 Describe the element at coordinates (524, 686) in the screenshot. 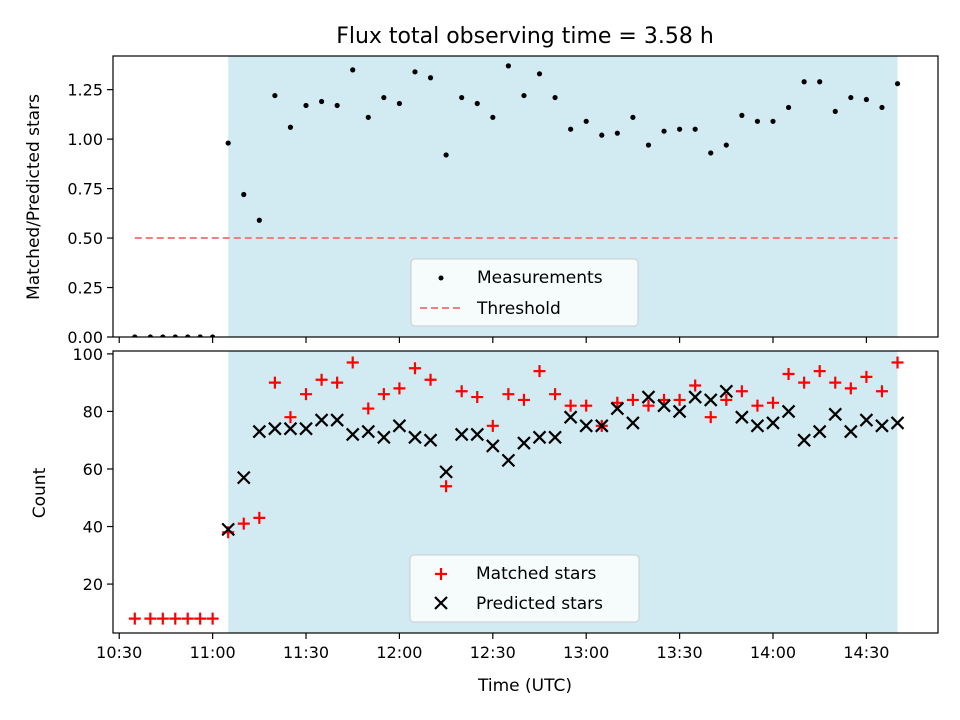

I see `x-axis-label: Time (UTC)` at that location.